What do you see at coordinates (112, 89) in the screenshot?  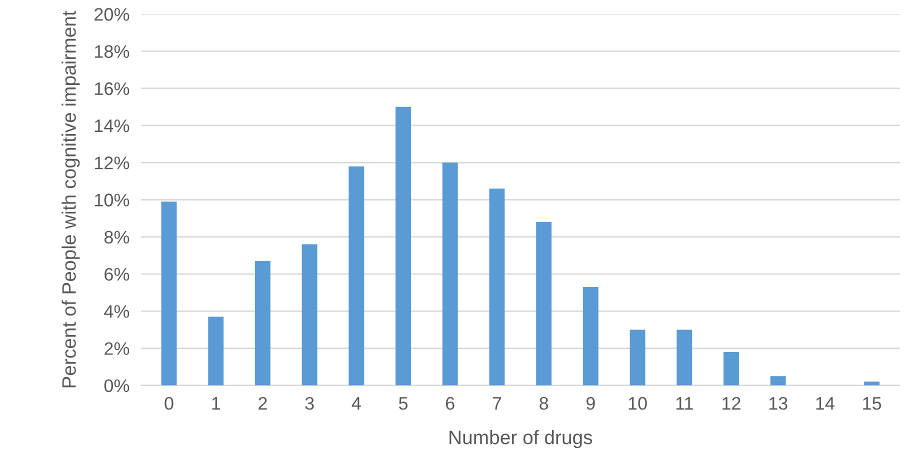 I see `y-tick-label: 16%` at bounding box center [112, 89].